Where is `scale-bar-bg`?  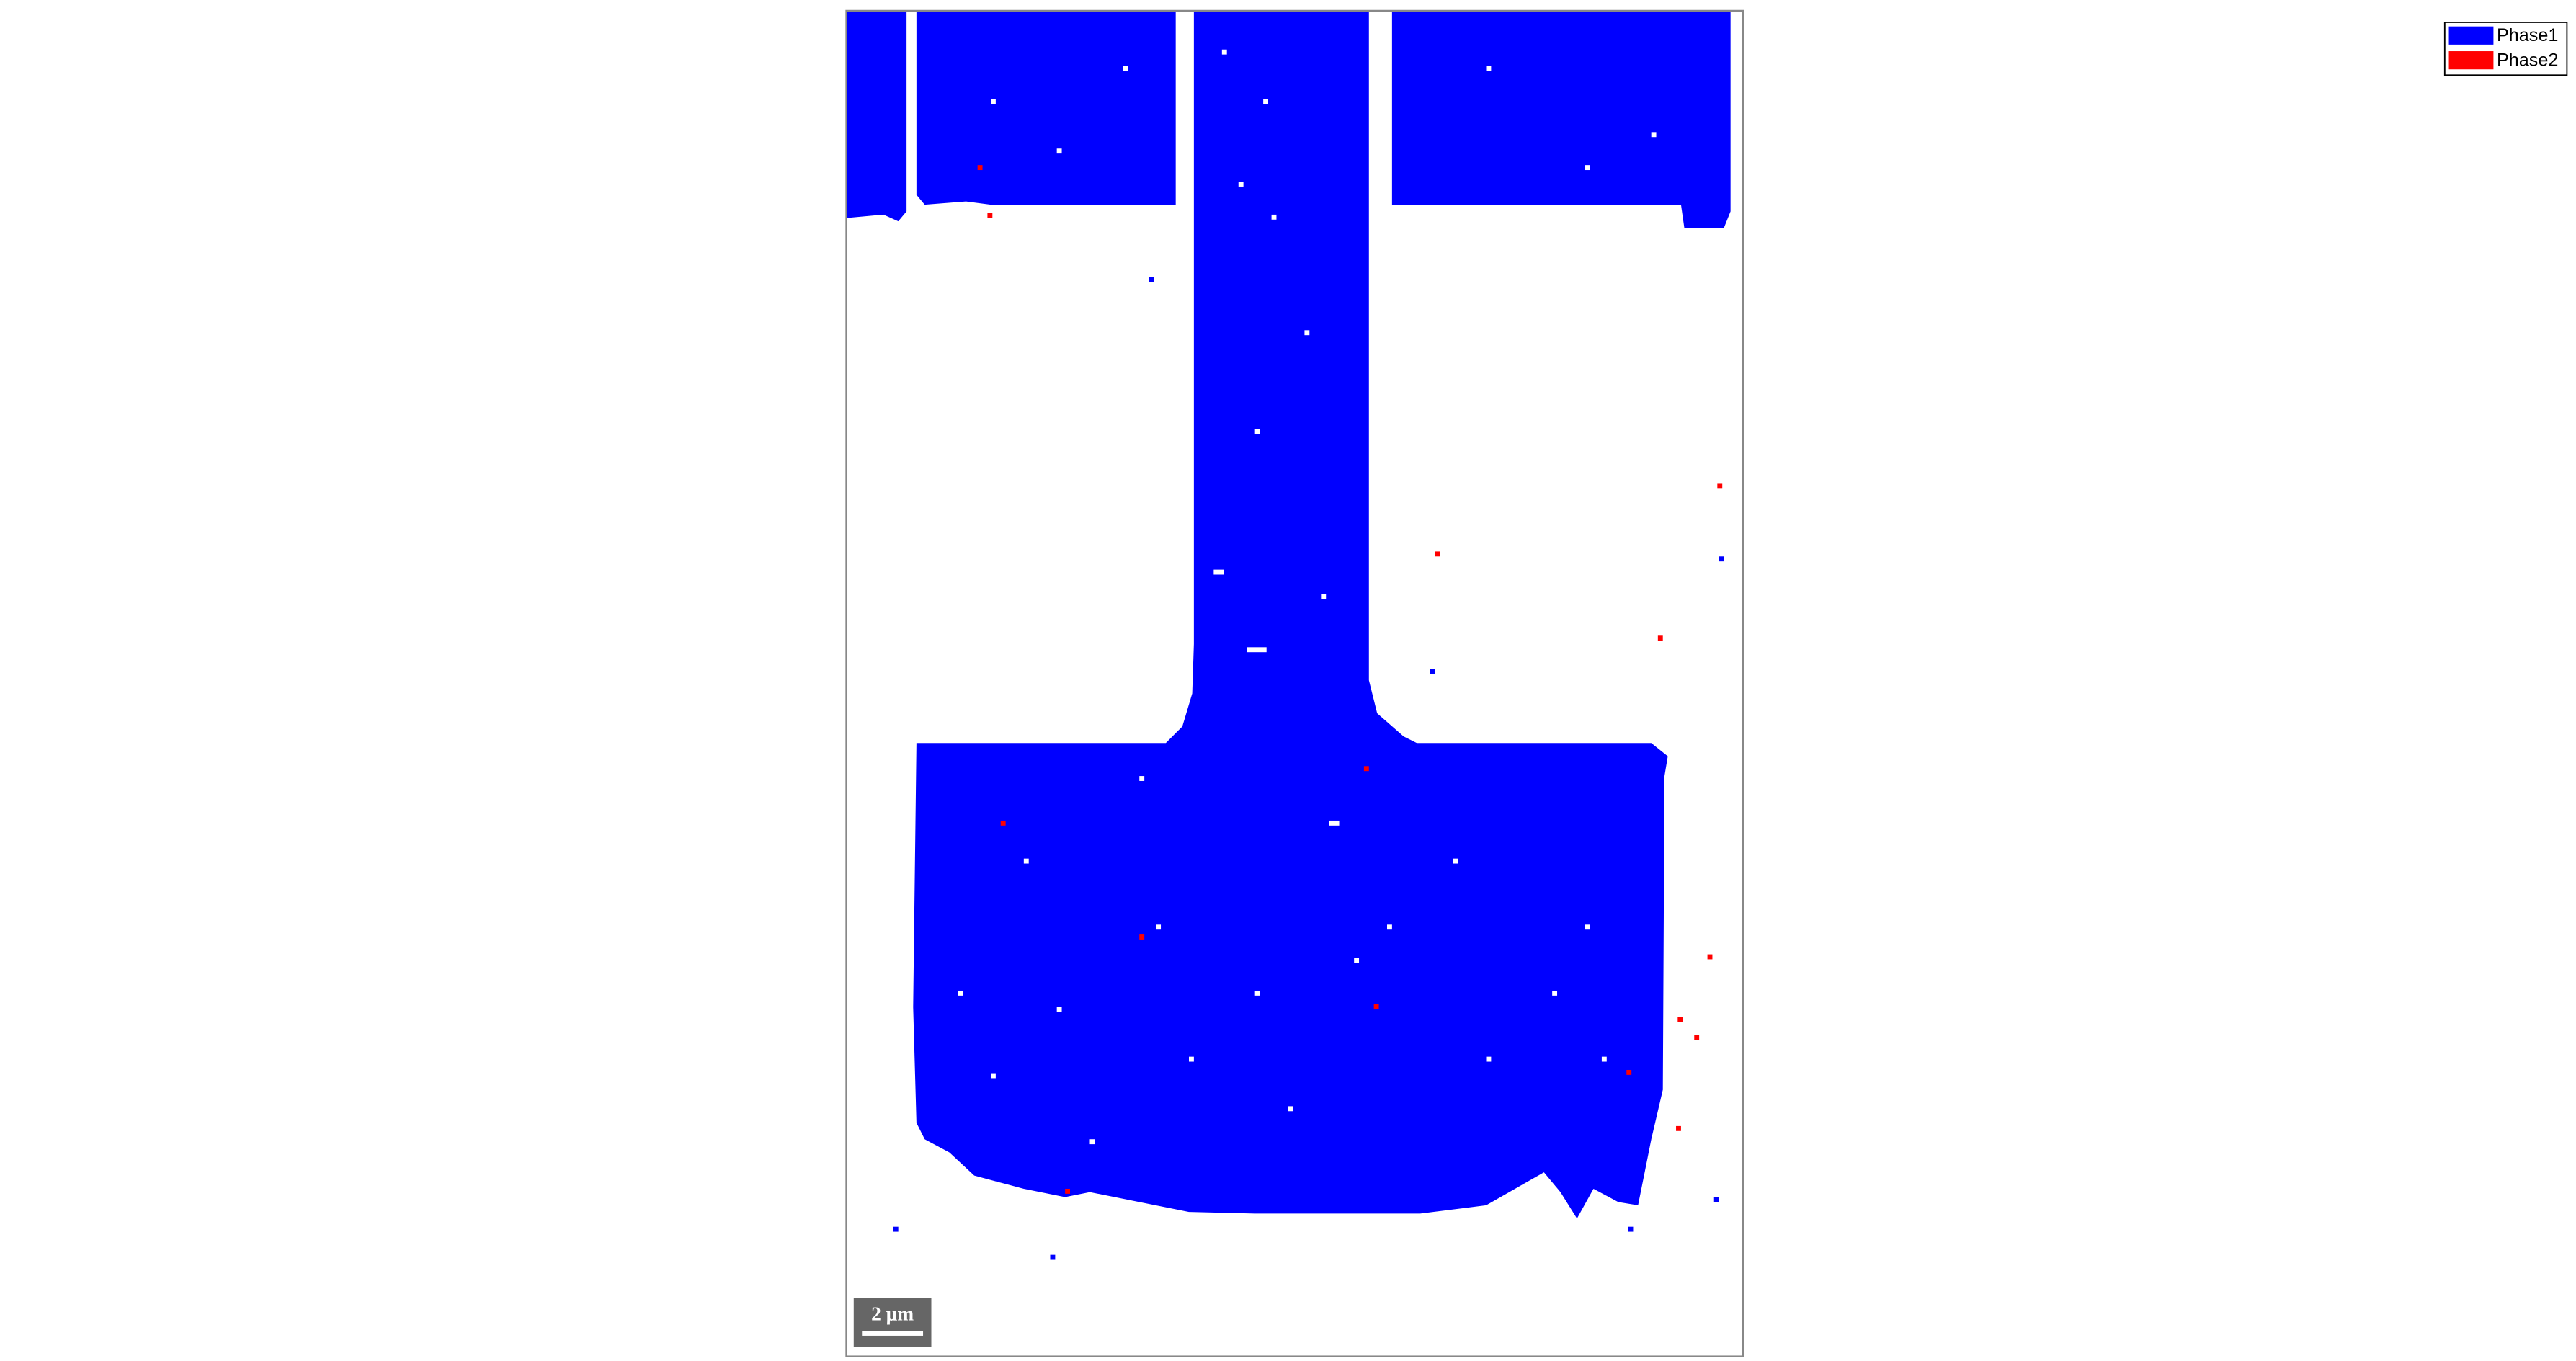
scale-bar-bg is located at coordinates (892, 1322).